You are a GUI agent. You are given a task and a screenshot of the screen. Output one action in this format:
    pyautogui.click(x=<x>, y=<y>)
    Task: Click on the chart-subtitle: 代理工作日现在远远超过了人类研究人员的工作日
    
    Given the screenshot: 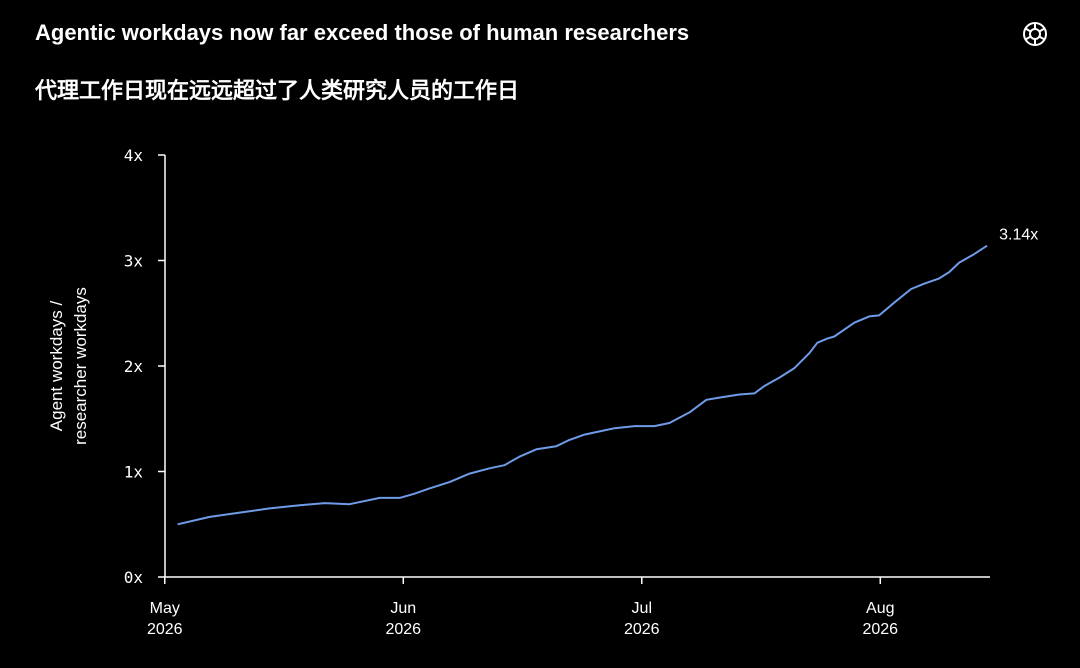 What is the action you would take?
    pyautogui.click(x=277, y=90)
    